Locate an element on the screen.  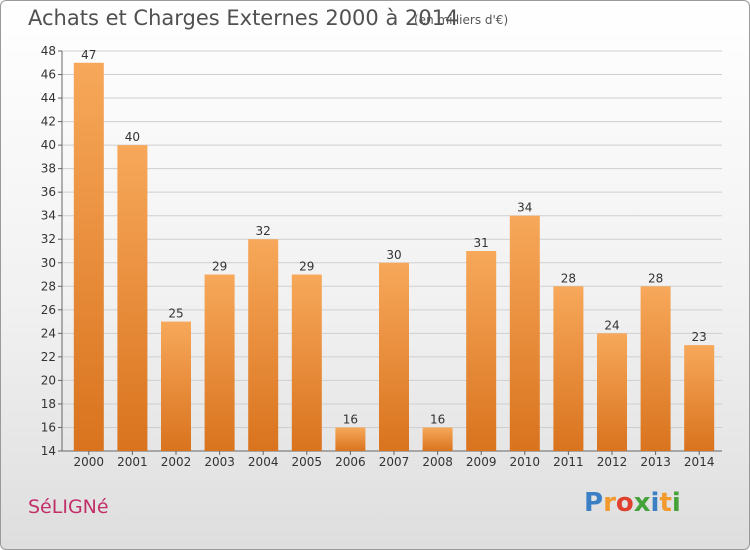
data-label: 32 is located at coordinates (263, 231).